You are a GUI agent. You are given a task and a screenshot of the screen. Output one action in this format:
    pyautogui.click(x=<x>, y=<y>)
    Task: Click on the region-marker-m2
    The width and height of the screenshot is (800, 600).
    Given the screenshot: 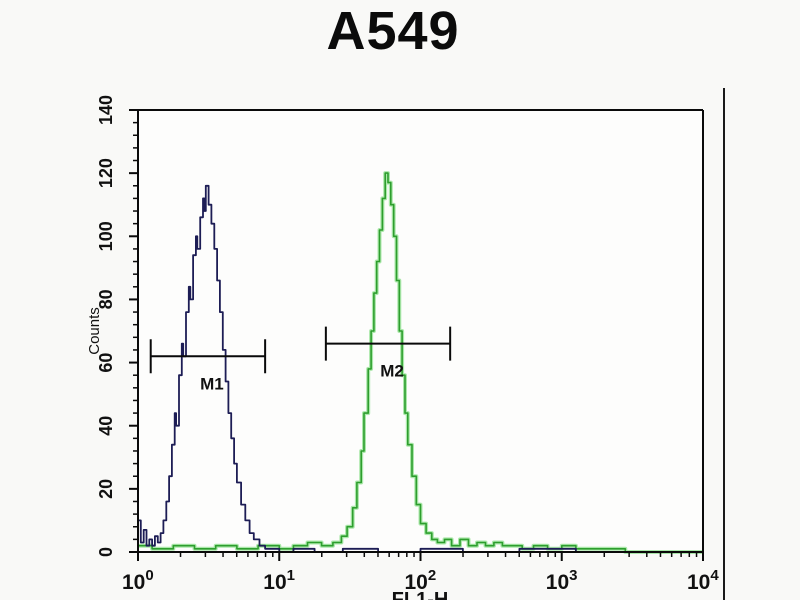 What is the action you would take?
    pyautogui.click(x=388, y=343)
    